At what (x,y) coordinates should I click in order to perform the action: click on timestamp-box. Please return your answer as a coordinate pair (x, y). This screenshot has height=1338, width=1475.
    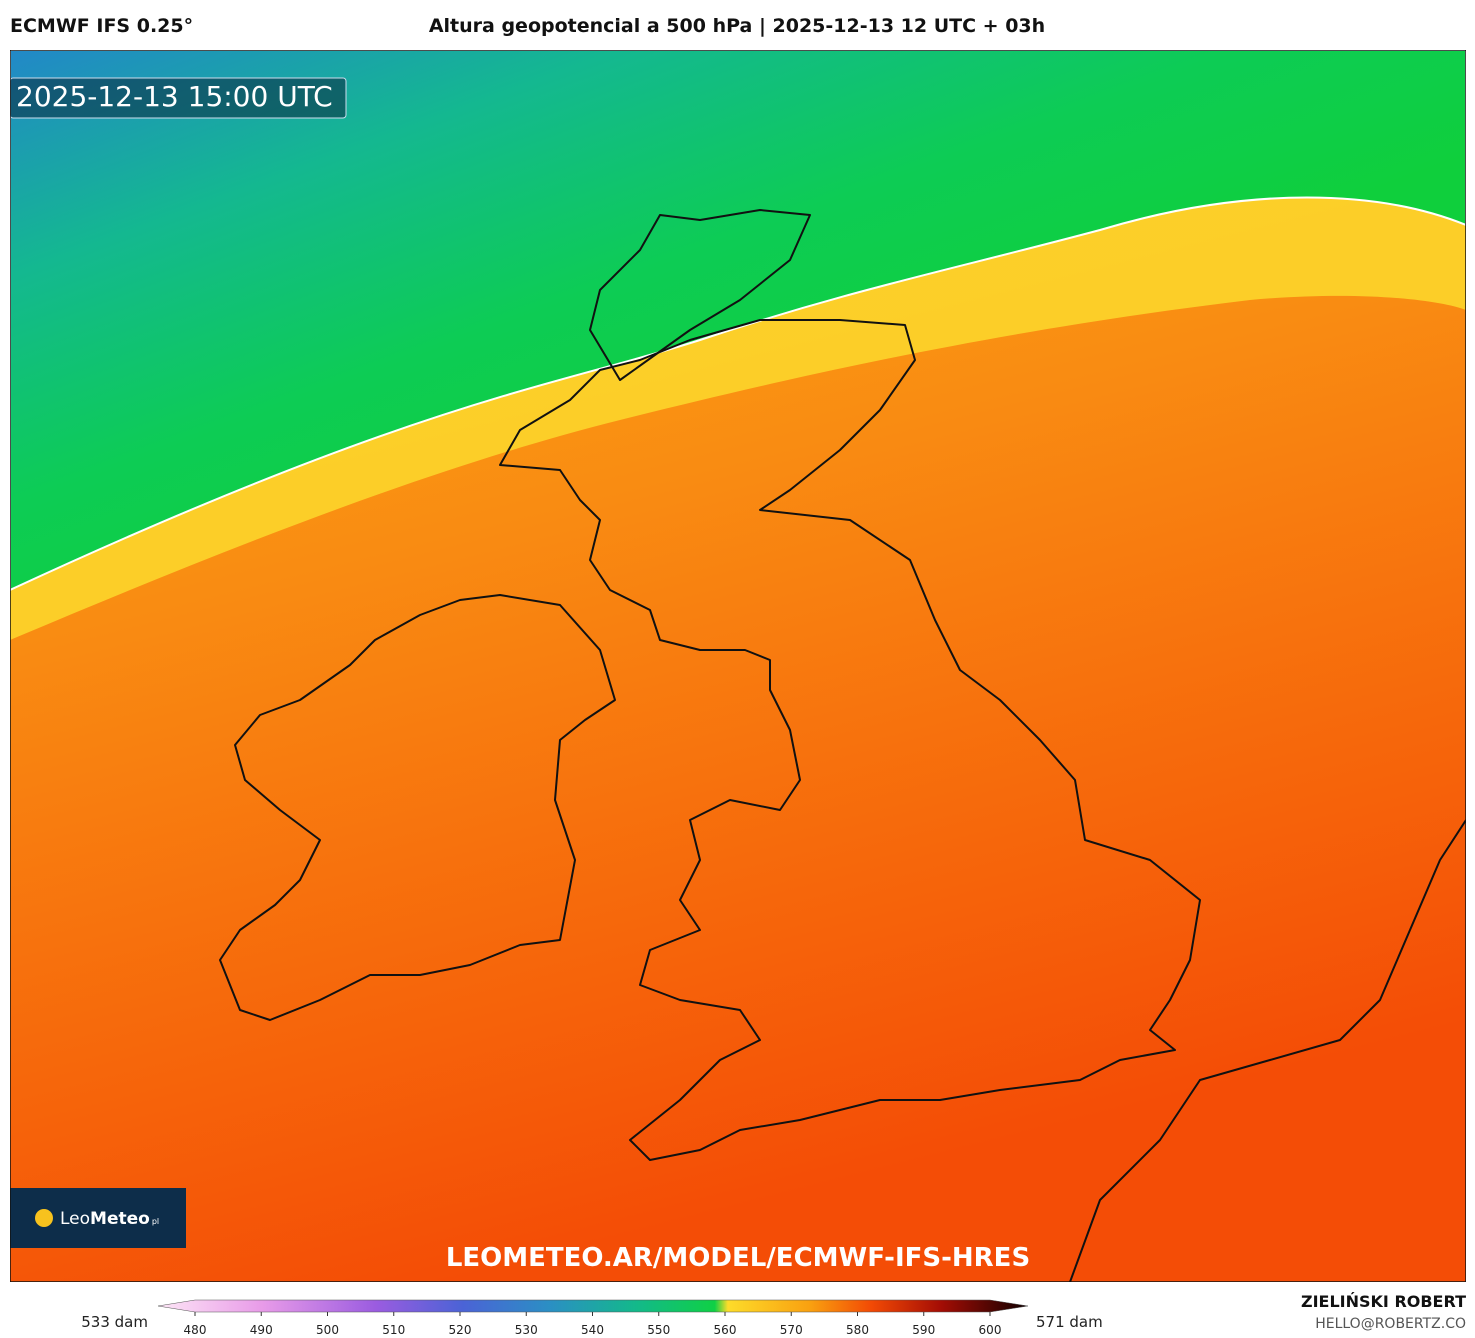
    Looking at the image, I should click on (178, 98).